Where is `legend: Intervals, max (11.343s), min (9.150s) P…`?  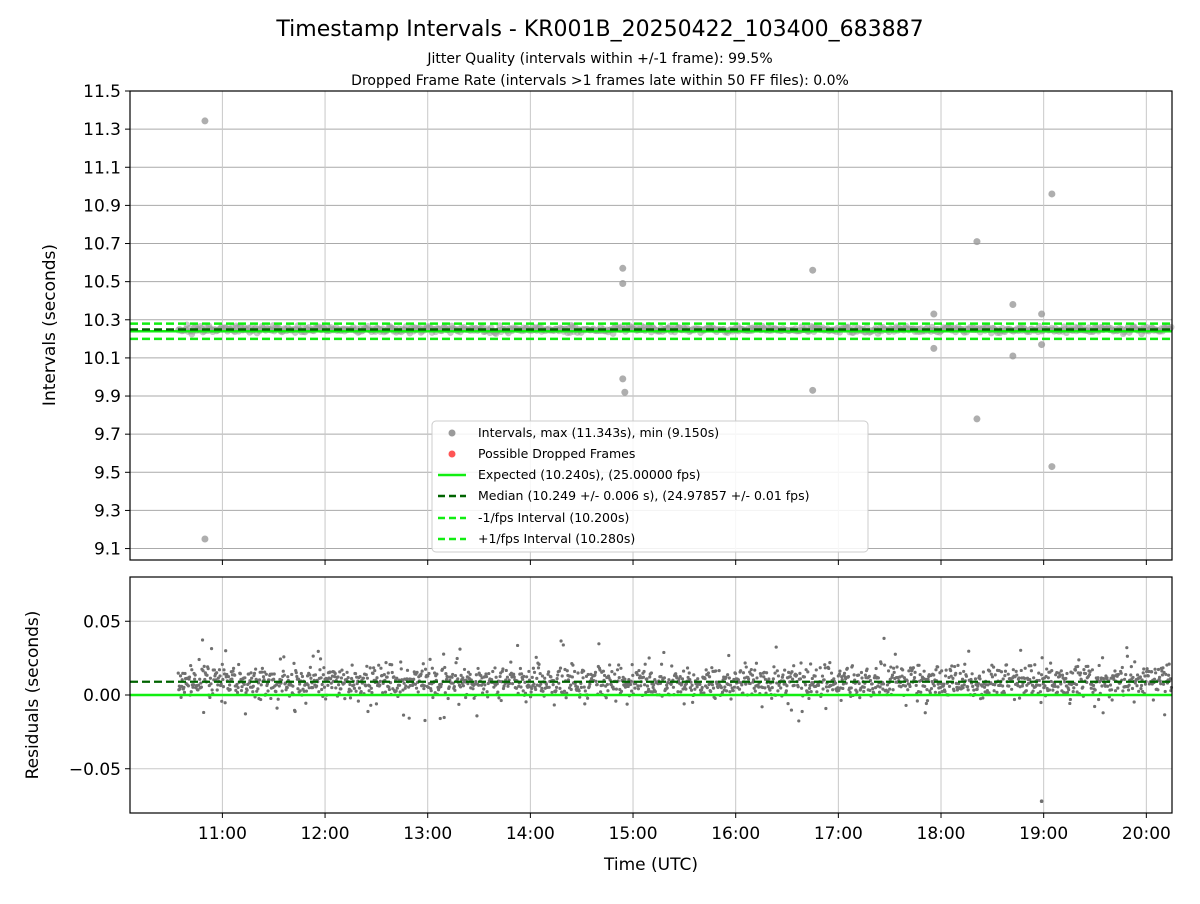 legend: Intervals, max (11.343s), min (9.150s) P… is located at coordinates (650, 486).